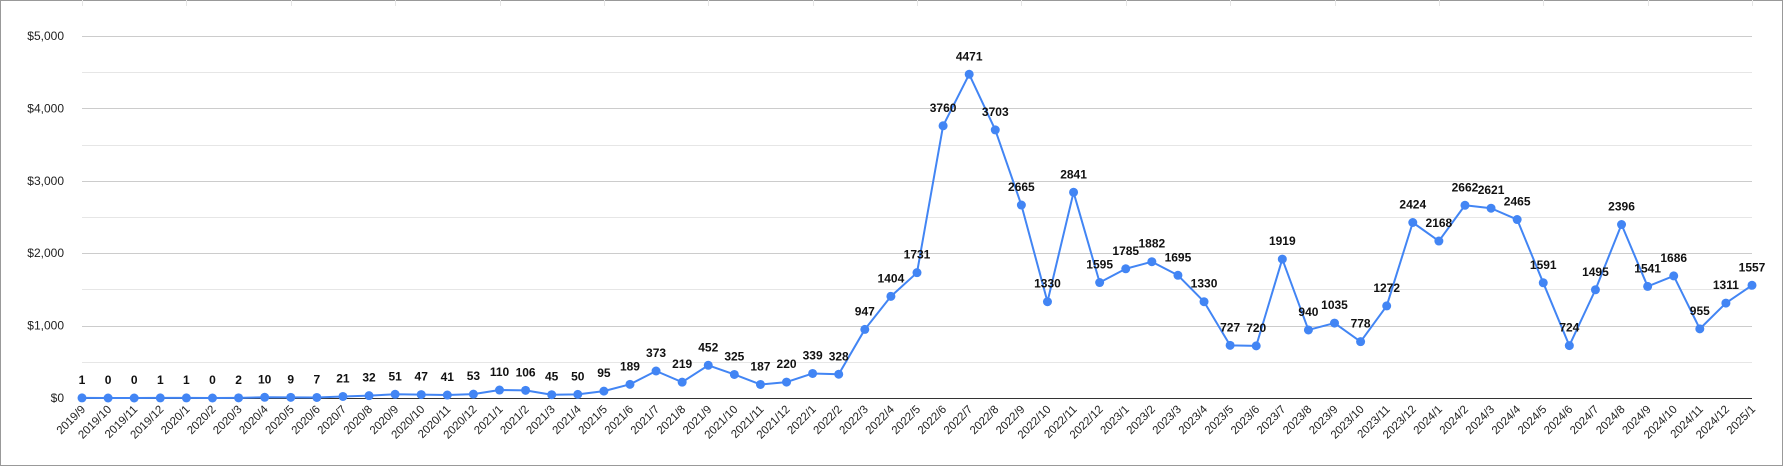 This screenshot has height=466, width=1783. I want to click on data-label: 1882, so click(1151, 244).